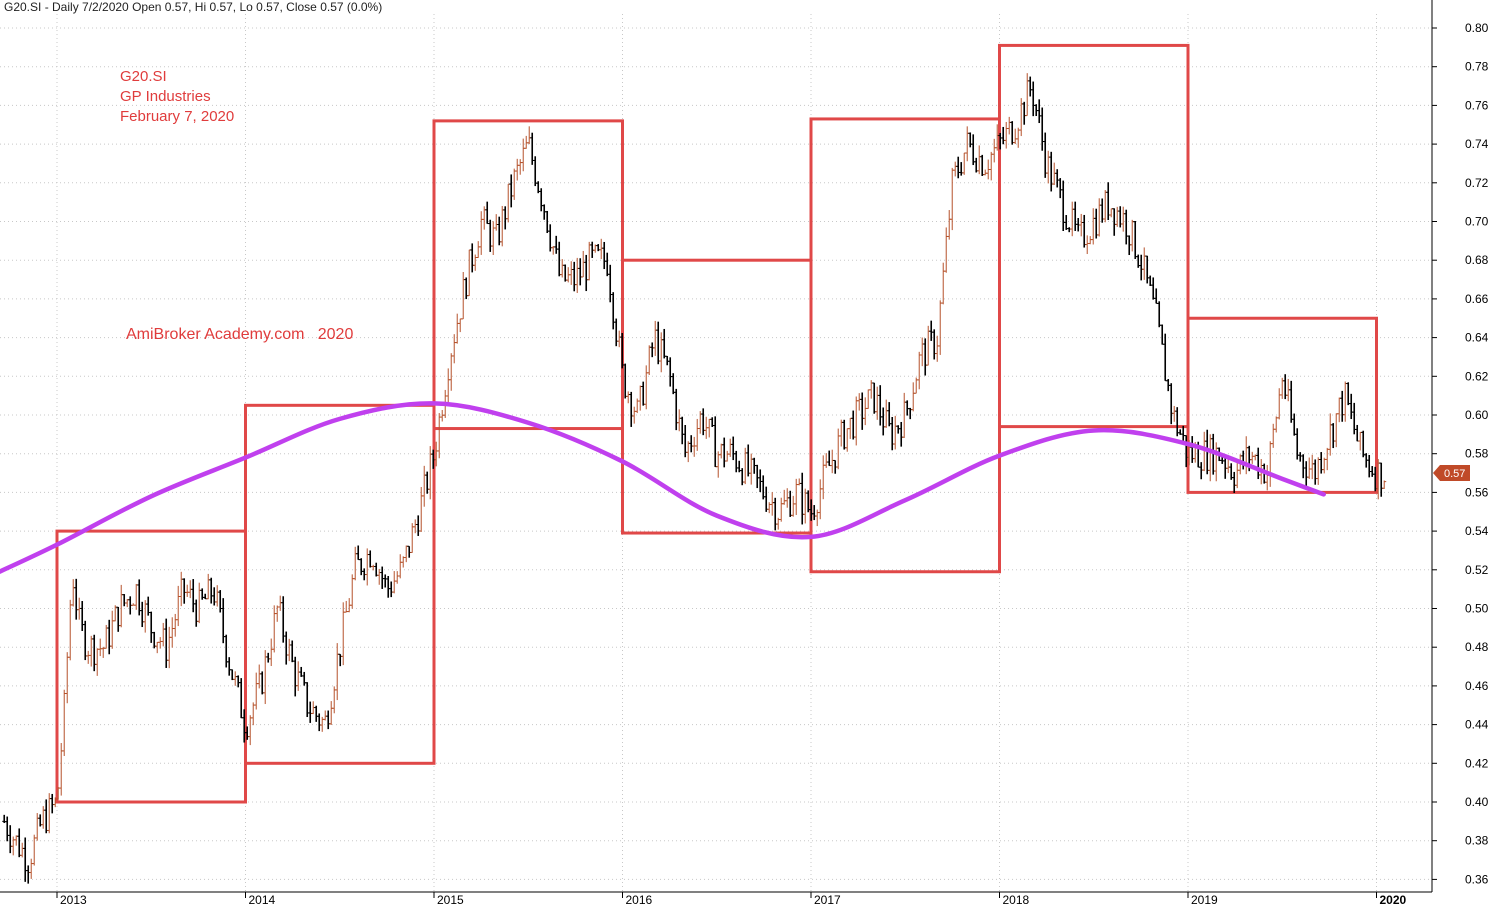  Describe the element at coordinates (1477, 841) in the screenshot. I see `y-tick-label-21: 0.38` at that location.